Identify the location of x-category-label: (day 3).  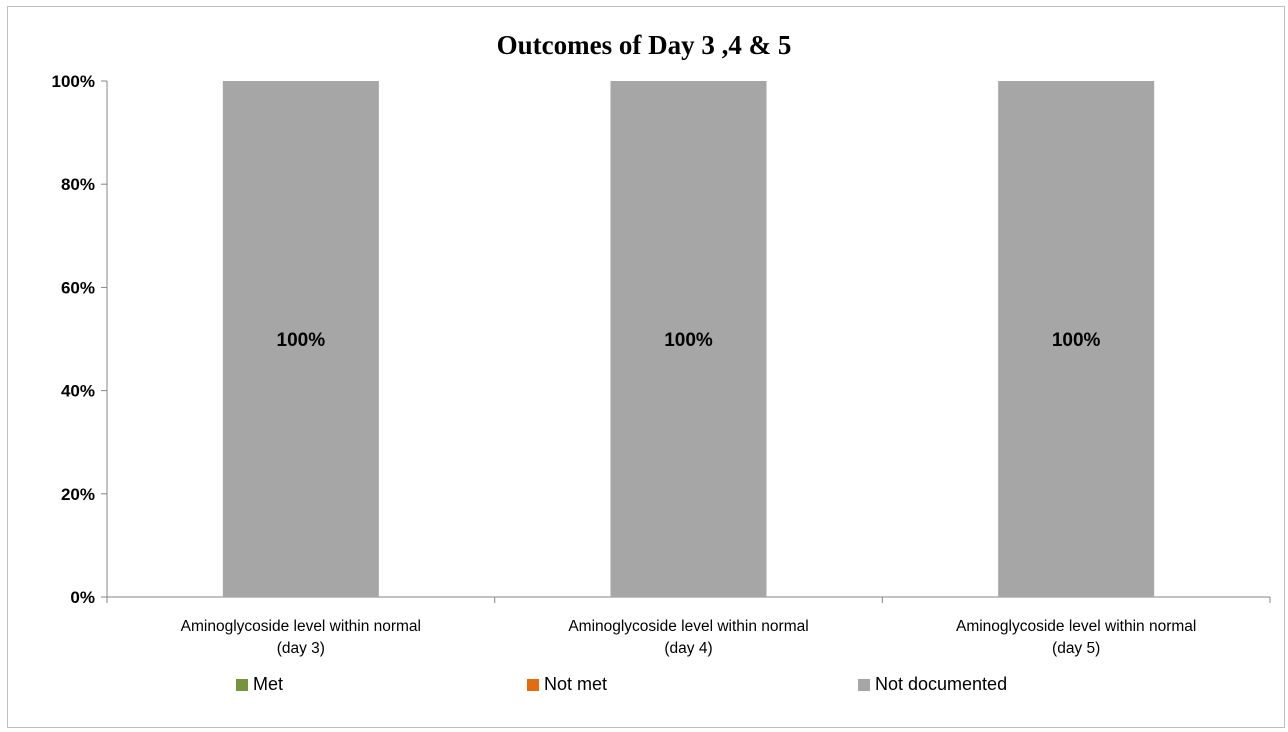
(301, 648).